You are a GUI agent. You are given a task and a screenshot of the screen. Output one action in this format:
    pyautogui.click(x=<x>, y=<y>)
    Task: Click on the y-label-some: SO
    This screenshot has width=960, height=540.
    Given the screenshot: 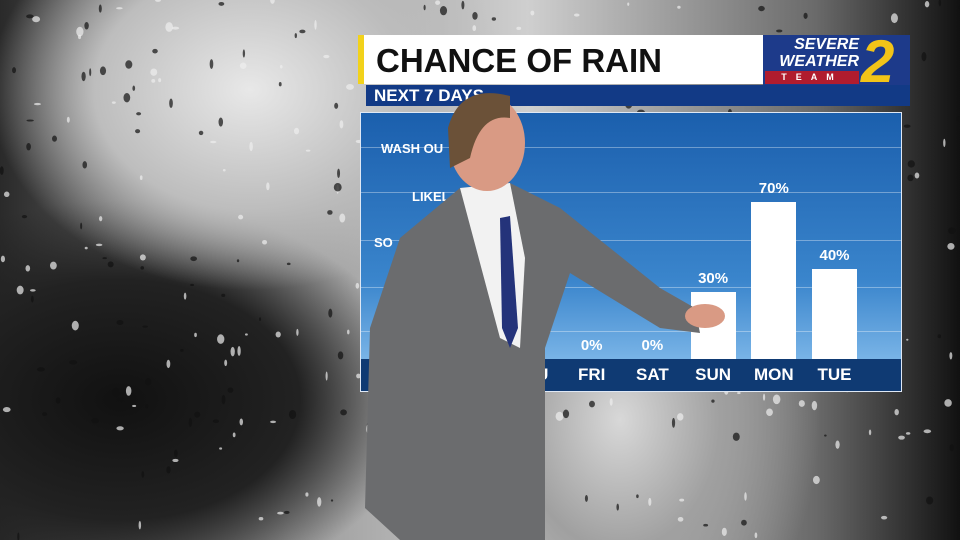 What is the action you would take?
    pyautogui.click(x=383, y=242)
    